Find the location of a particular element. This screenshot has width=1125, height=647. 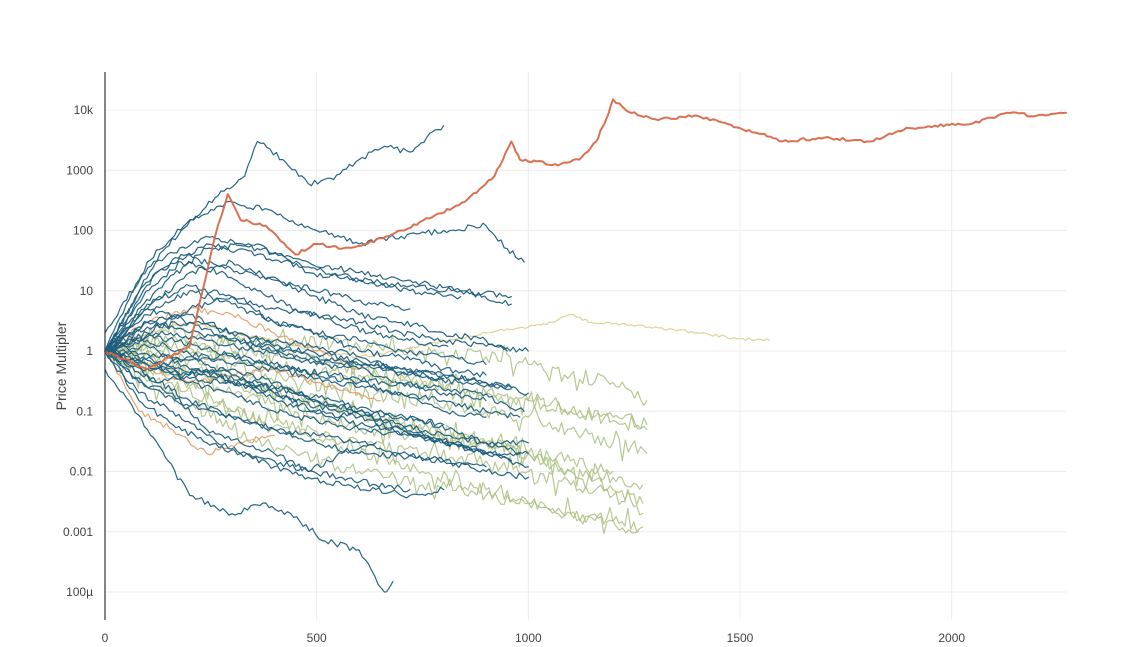

y-tick-label: 100 is located at coordinates (83, 231).